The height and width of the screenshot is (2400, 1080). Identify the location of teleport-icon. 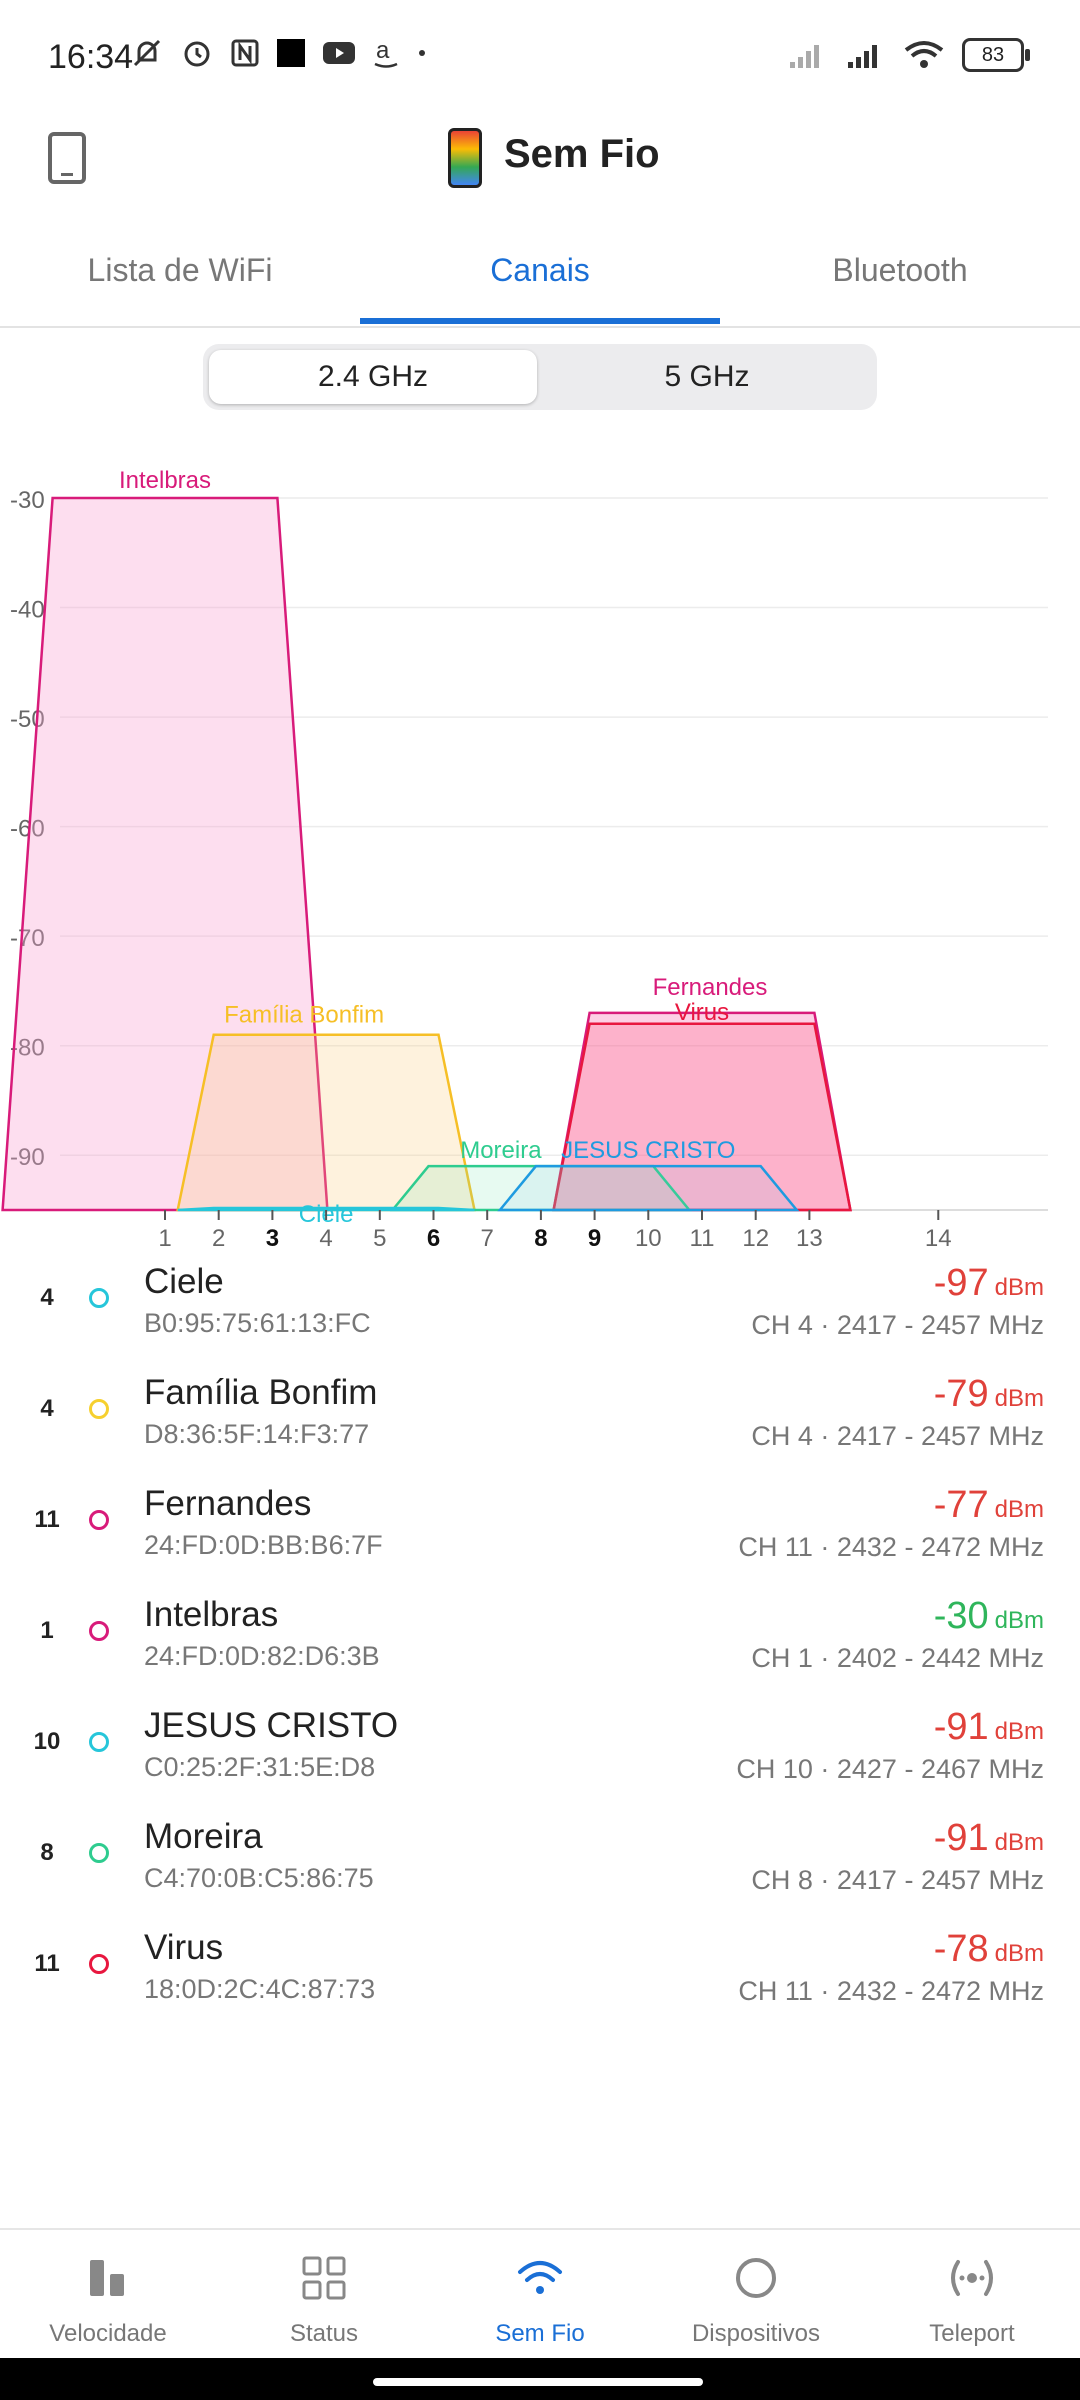
(972, 2278).